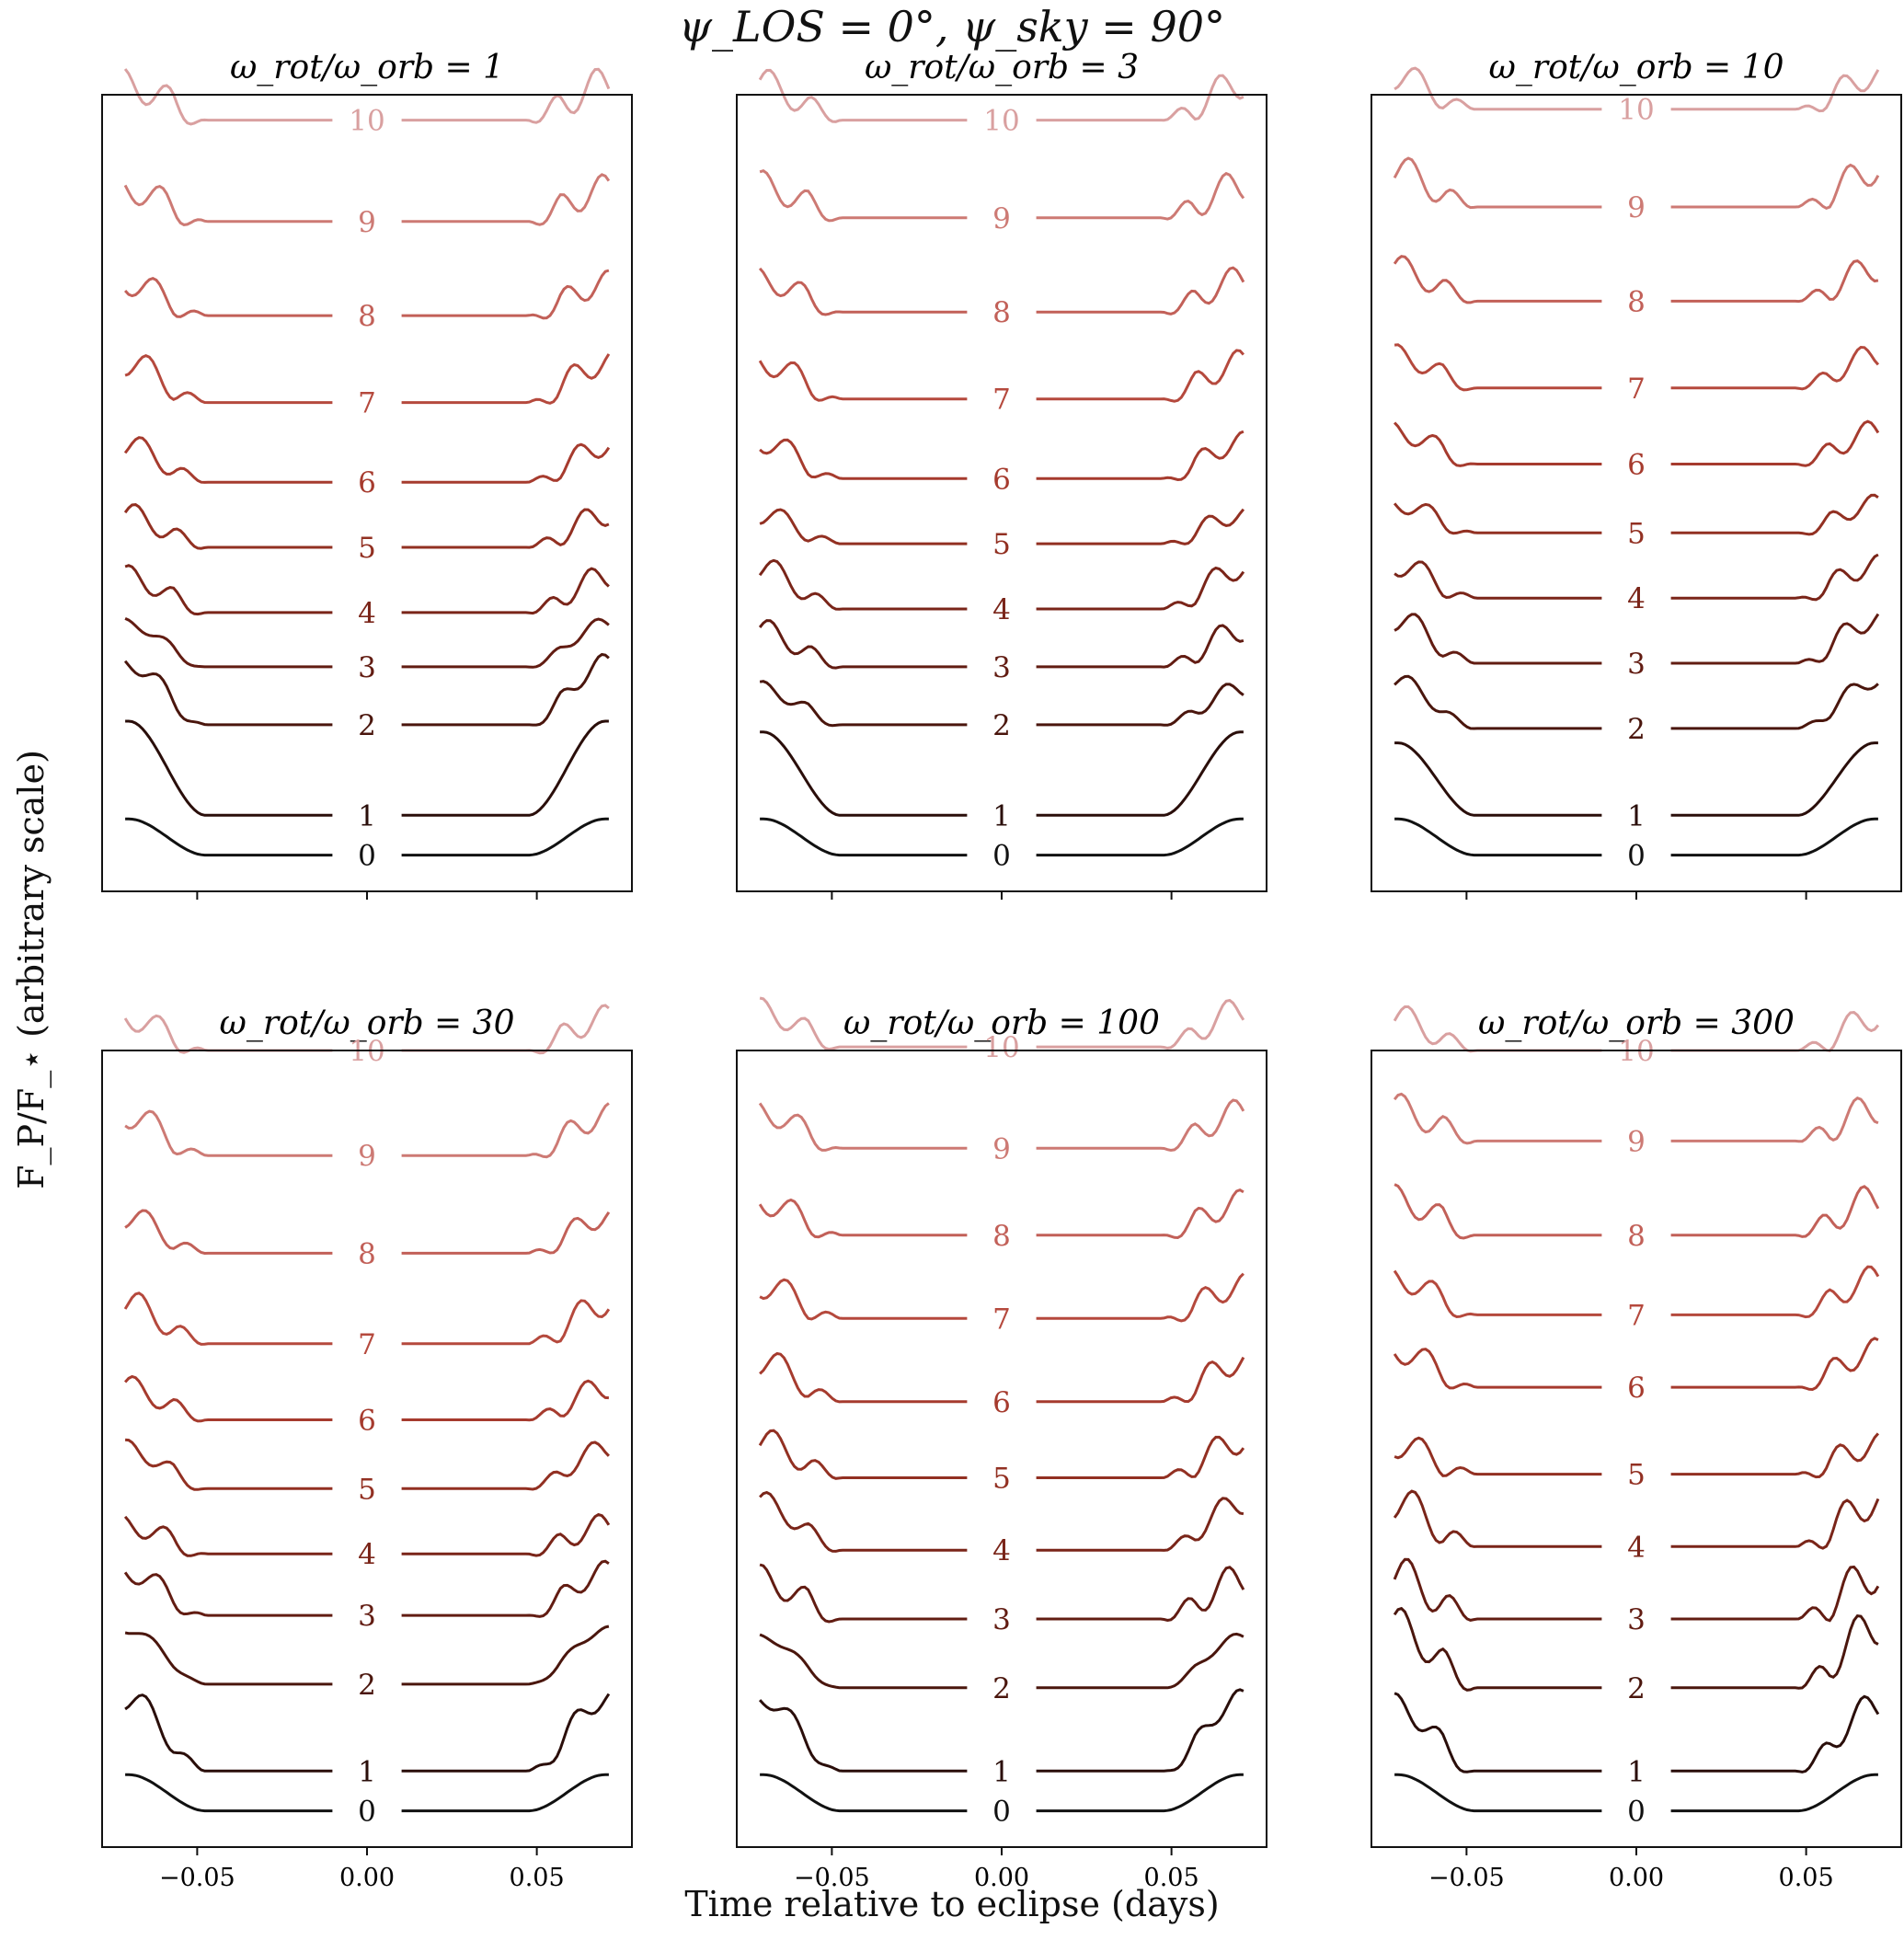 Image resolution: width=1904 pixels, height=1940 pixels. What do you see at coordinates (951, 27) in the screenshot?
I see `figure-suptitle: ψ_LOS = 0°, ψ_sky = 90°` at bounding box center [951, 27].